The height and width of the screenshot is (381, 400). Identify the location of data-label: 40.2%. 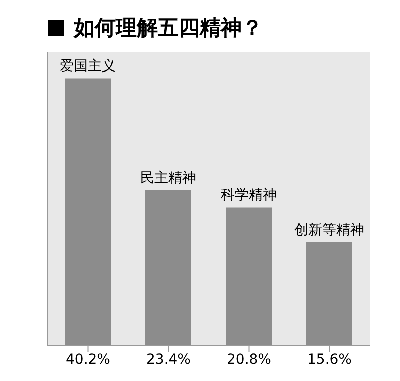
(88, 360).